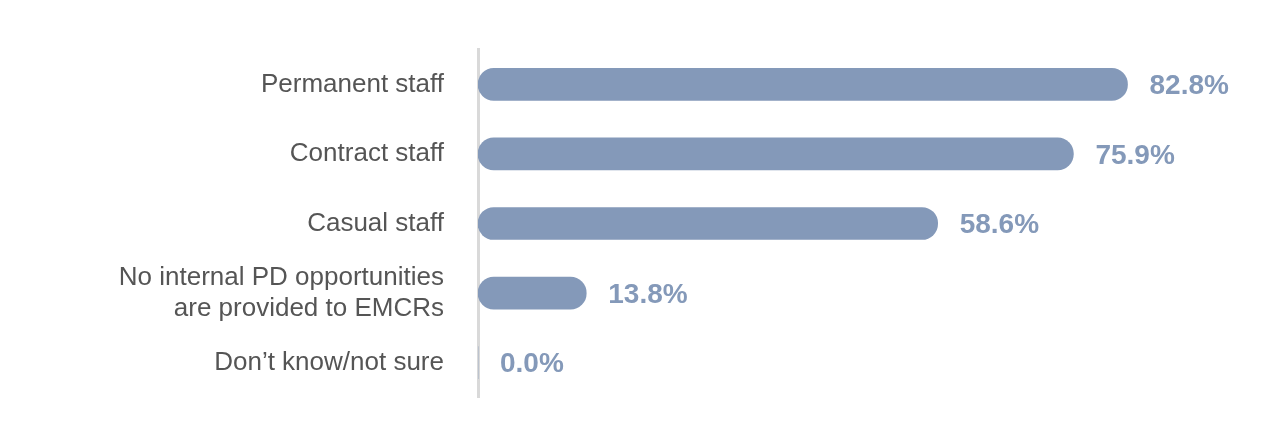 This screenshot has width=1273, height=447. I want to click on data-label: 13.8%, so click(648, 293).